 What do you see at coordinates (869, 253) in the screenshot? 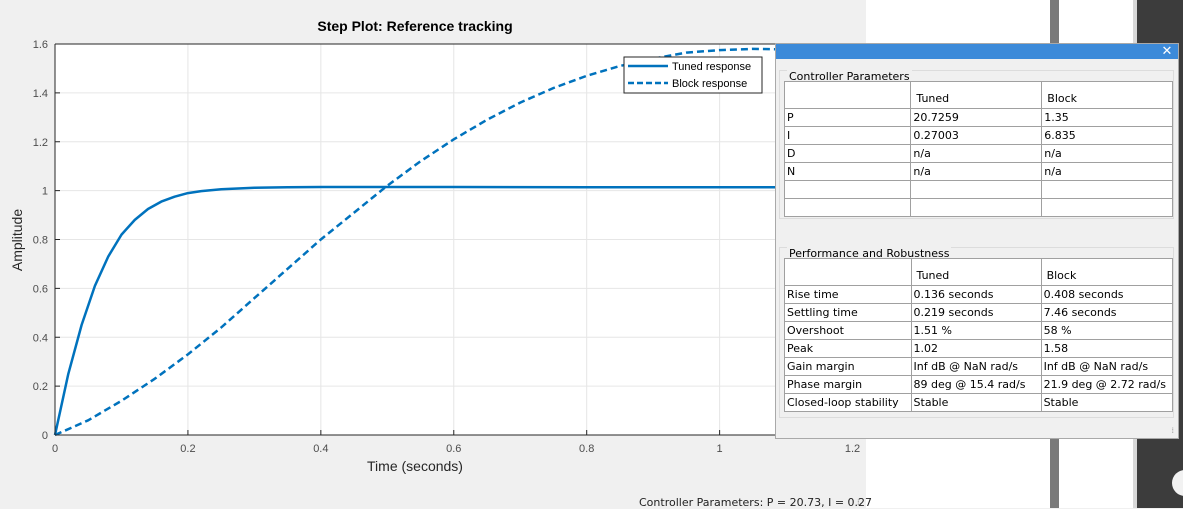
I see `performance-robustness-title: Performance and Robustness` at bounding box center [869, 253].